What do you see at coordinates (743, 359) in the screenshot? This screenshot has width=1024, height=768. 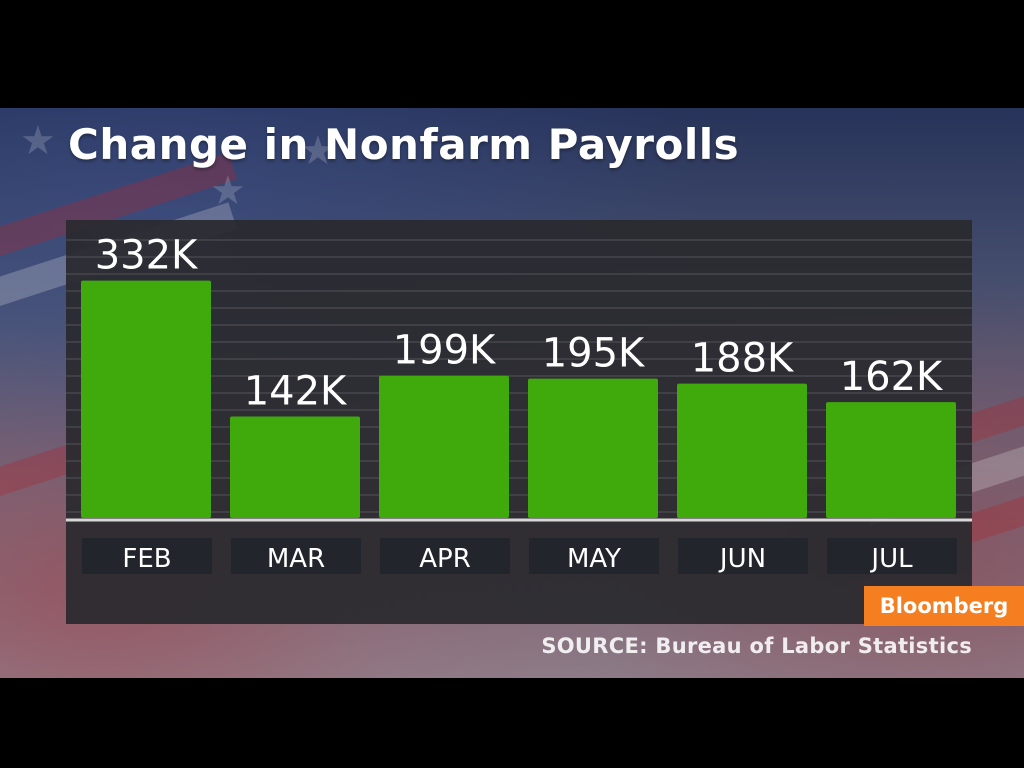 I see `data-label: 188K` at bounding box center [743, 359].